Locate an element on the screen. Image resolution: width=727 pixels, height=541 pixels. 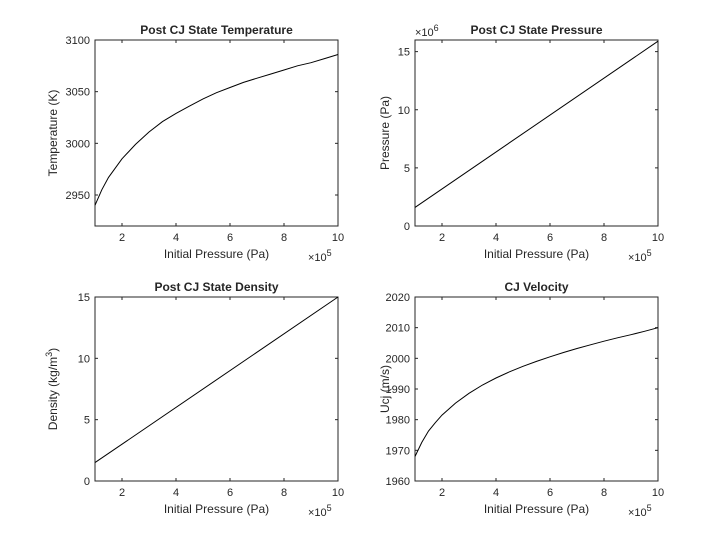
chart-title: Post CJ State Density is located at coordinates (216, 287).